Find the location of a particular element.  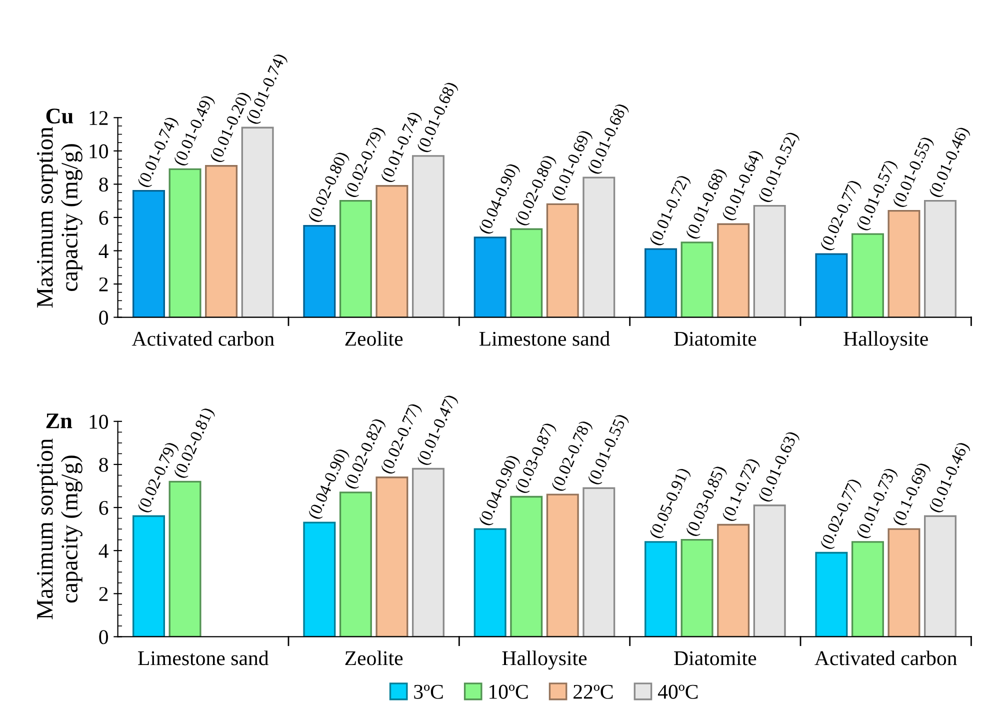

legend-label: 10ºC is located at coordinates (509, 691).